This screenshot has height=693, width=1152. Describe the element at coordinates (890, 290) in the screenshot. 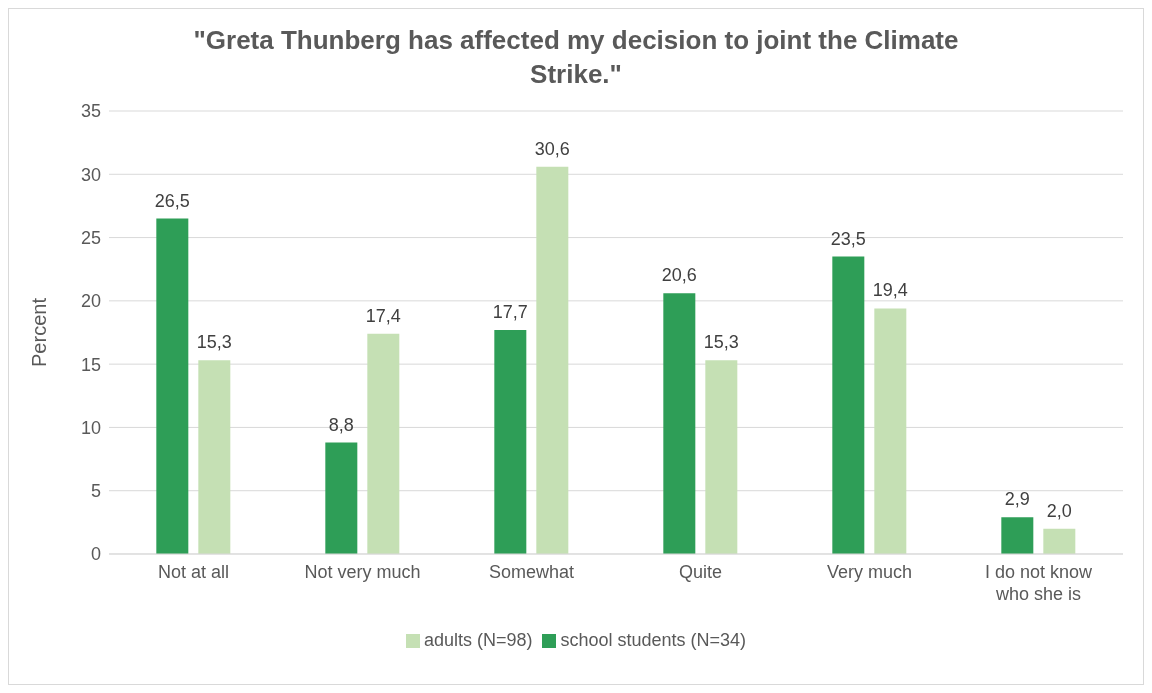

I see `data-label: 19,4` at that location.